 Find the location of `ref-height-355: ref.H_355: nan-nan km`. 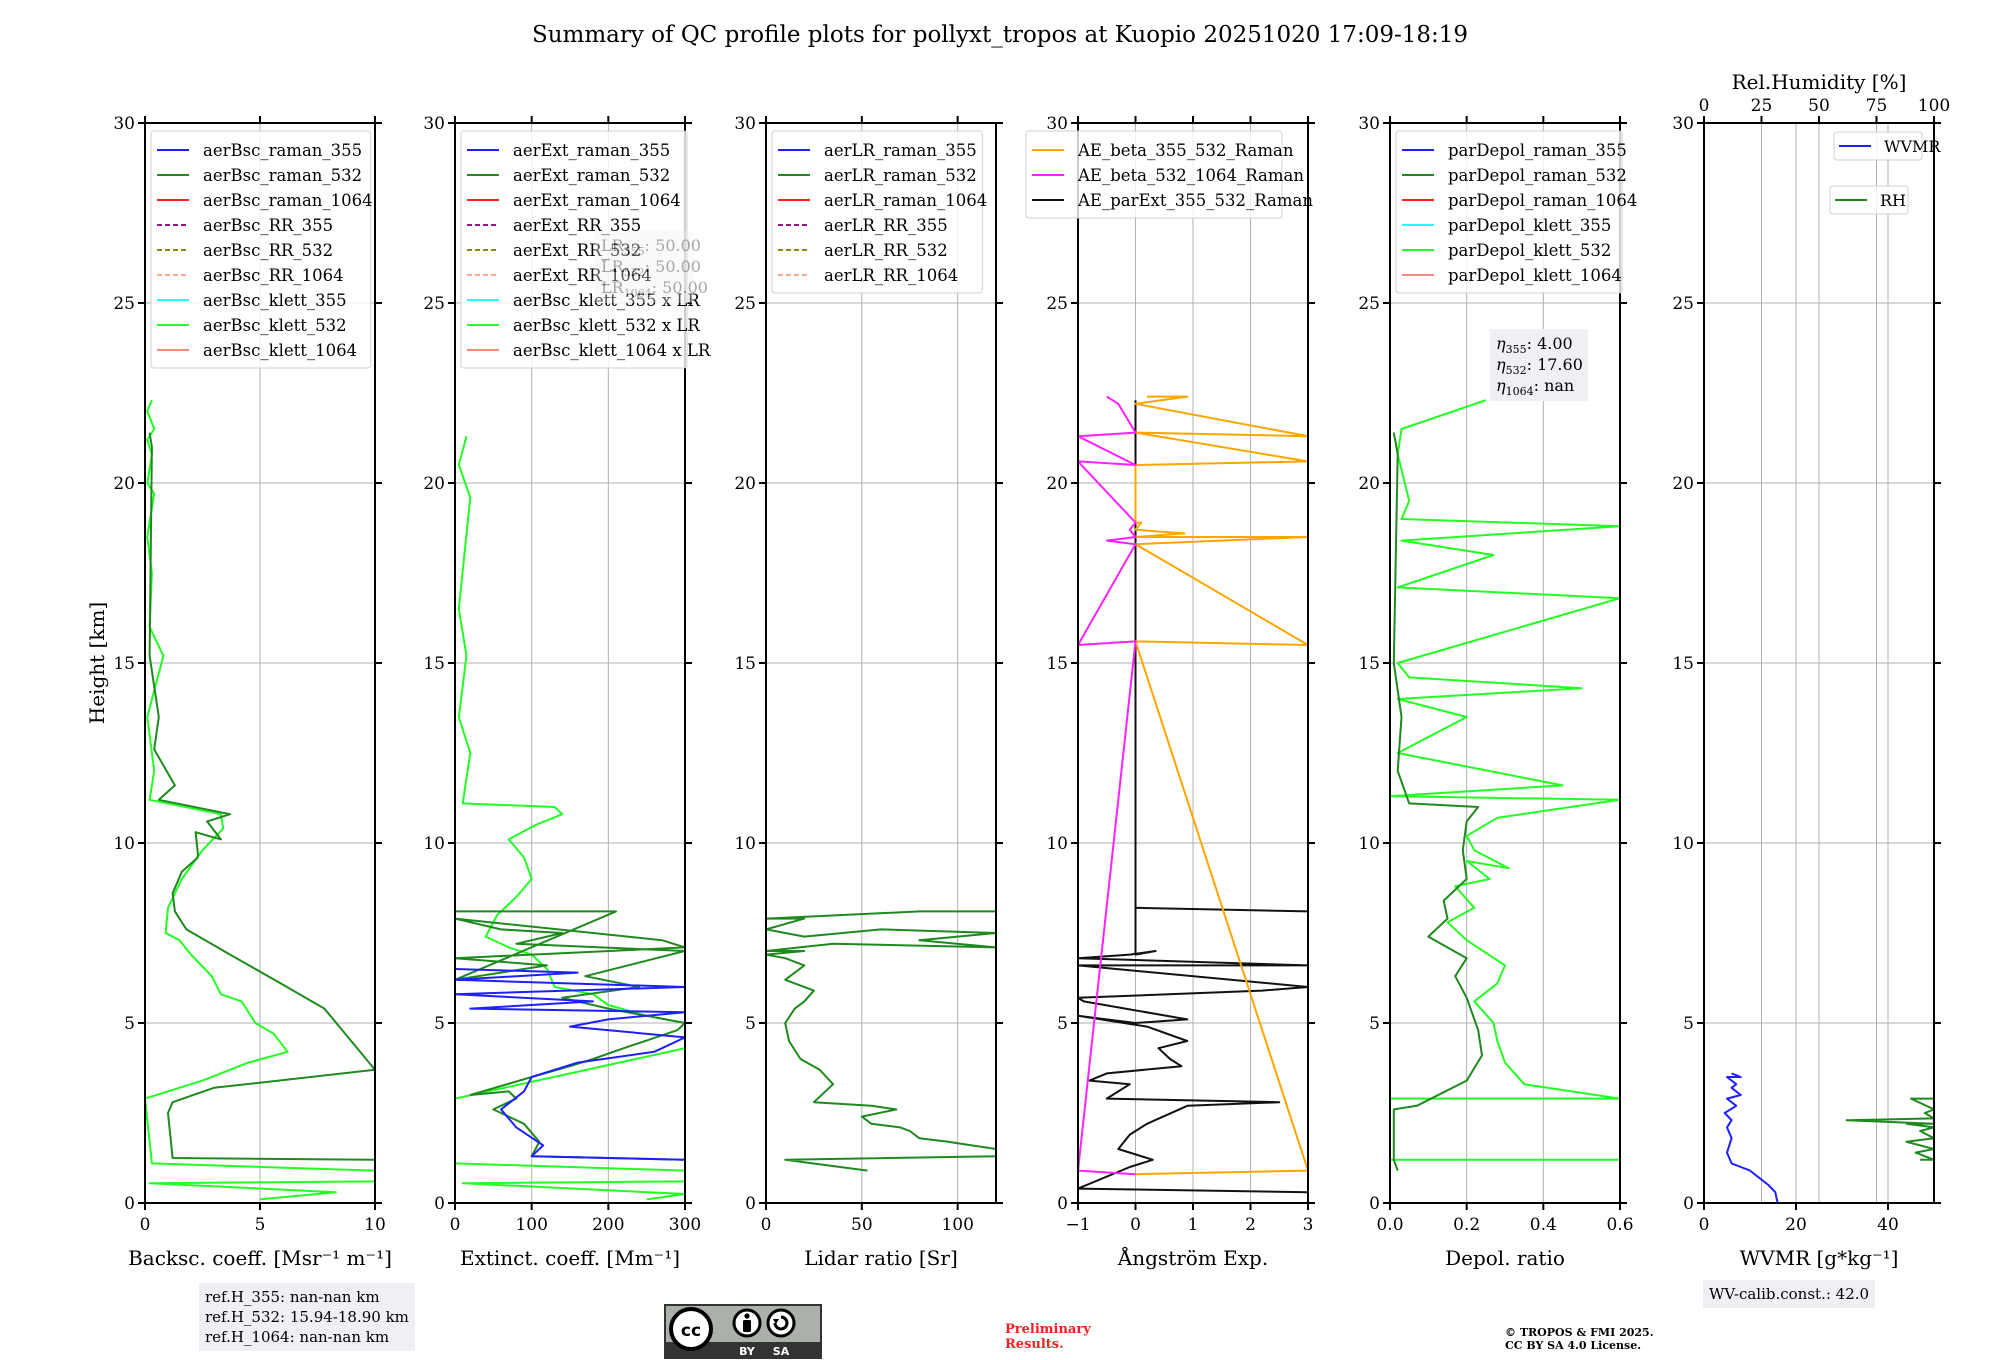

ref-height-355: ref.H_355: nan-nan km is located at coordinates (292, 1297).